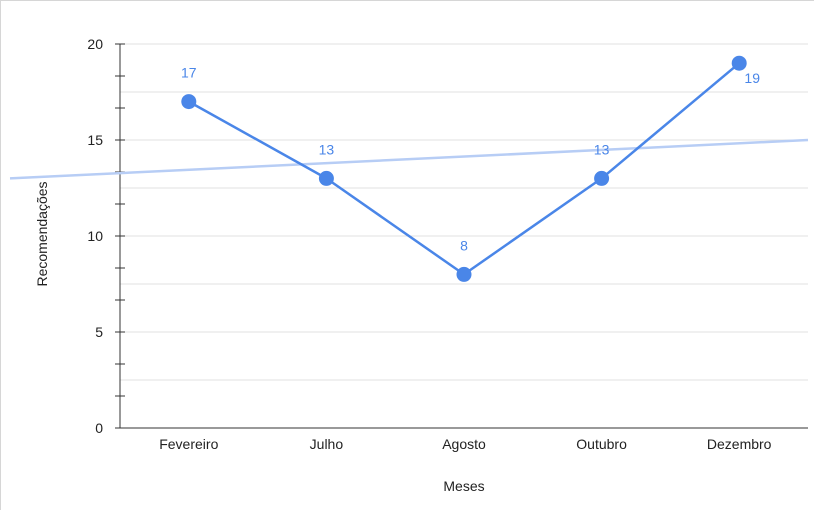  What do you see at coordinates (188, 444) in the screenshot?
I see `x-tick-label: Fevereiro` at bounding box center [188, 444].